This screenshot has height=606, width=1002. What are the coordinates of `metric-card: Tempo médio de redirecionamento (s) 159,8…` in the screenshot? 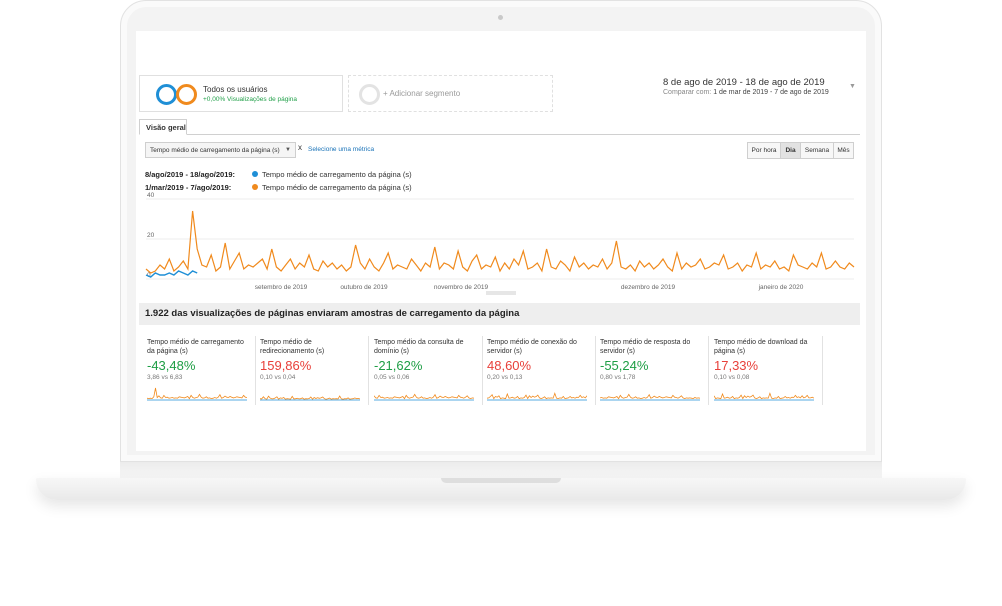 It's located at (312, 370).